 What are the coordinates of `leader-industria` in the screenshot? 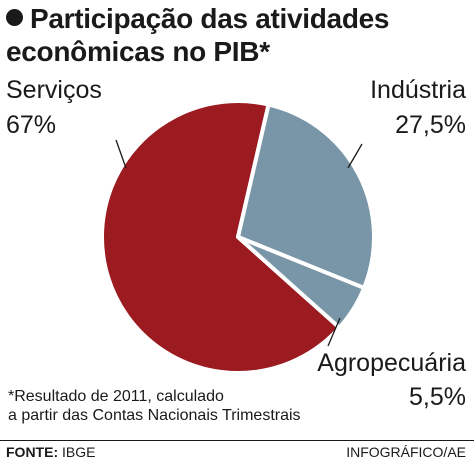 It's located at (355, 156).